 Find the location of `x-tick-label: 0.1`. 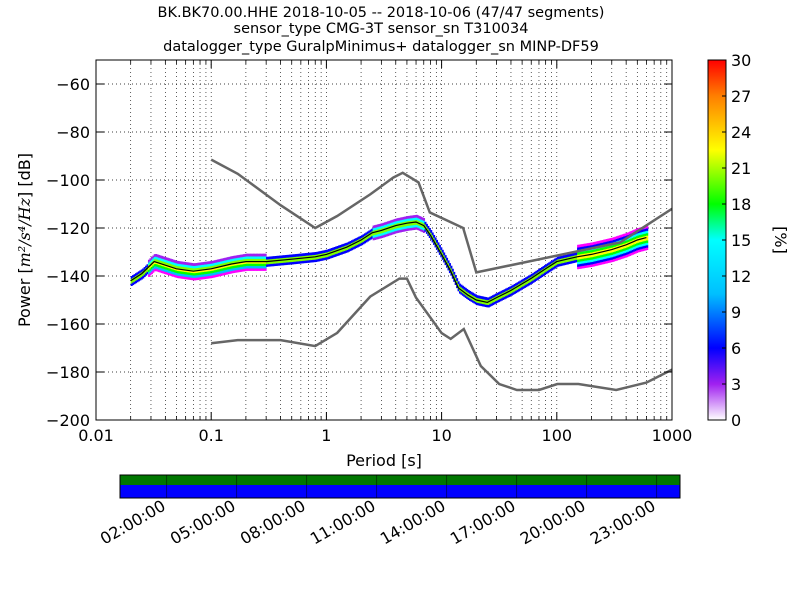

x-tick-label: 0.1 is located at coordinates (210, 435).